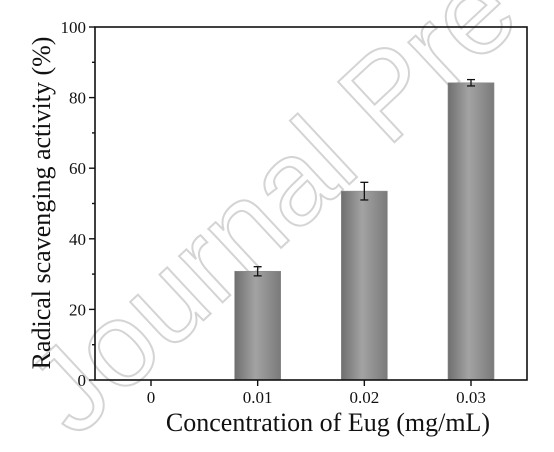  What do you see at coordinates (258, 397) in the screenshot?
I see `x-tick-label: 0.01` at bounding box center [258, 397].